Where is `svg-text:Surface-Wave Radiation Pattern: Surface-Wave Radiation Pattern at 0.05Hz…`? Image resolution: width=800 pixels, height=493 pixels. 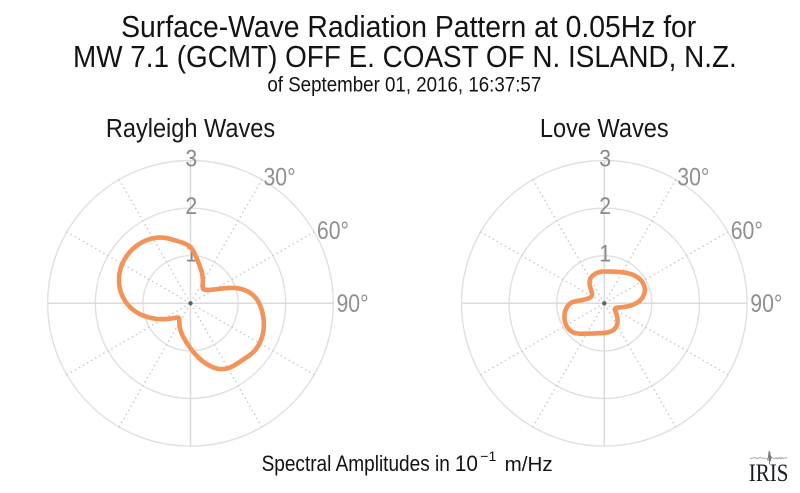
svg-text:Surface-Wave Radiation Pattern: Surface-Wave Radiation Pattern at 0.05Hz… is located at coordinates (408, 27).